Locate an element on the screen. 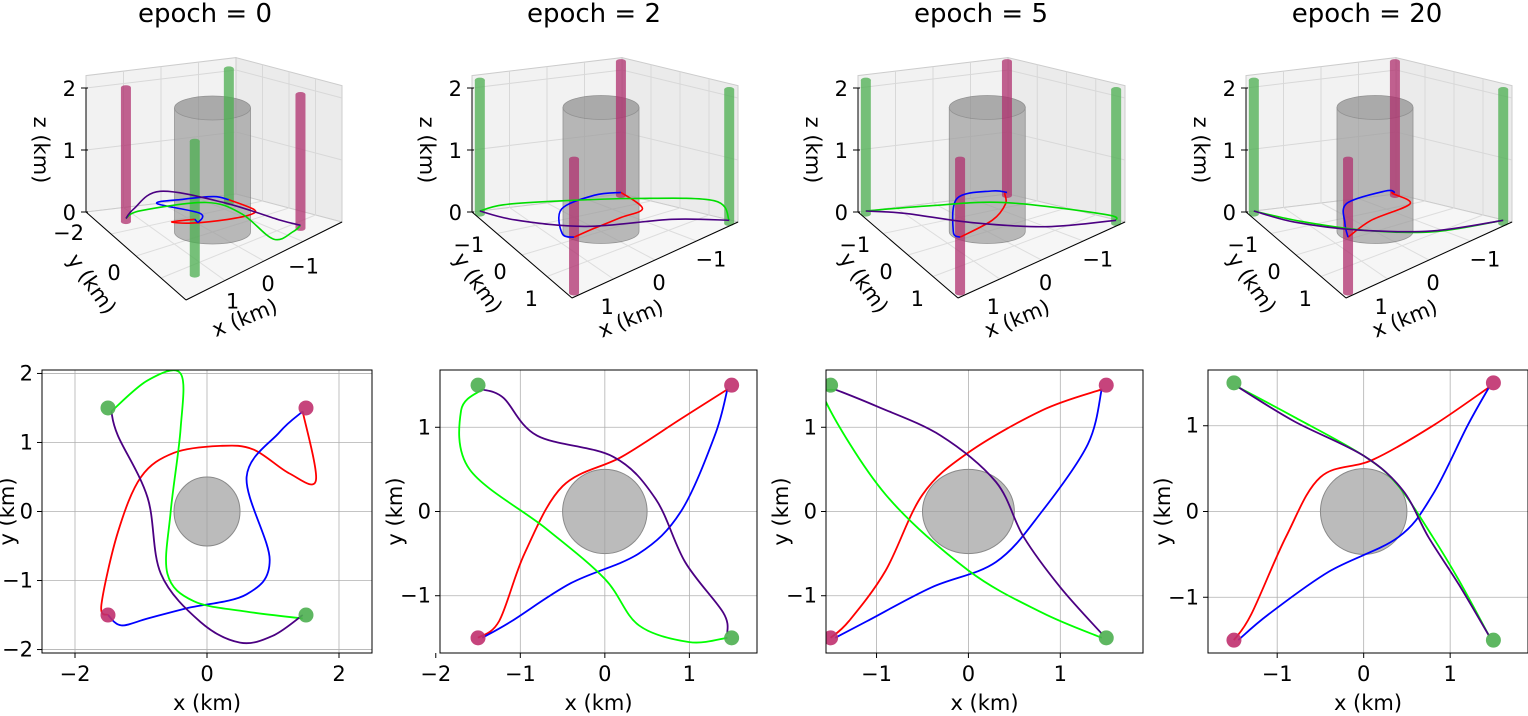  panel-title: epoch = 0 is located at coordinates (205, 14).